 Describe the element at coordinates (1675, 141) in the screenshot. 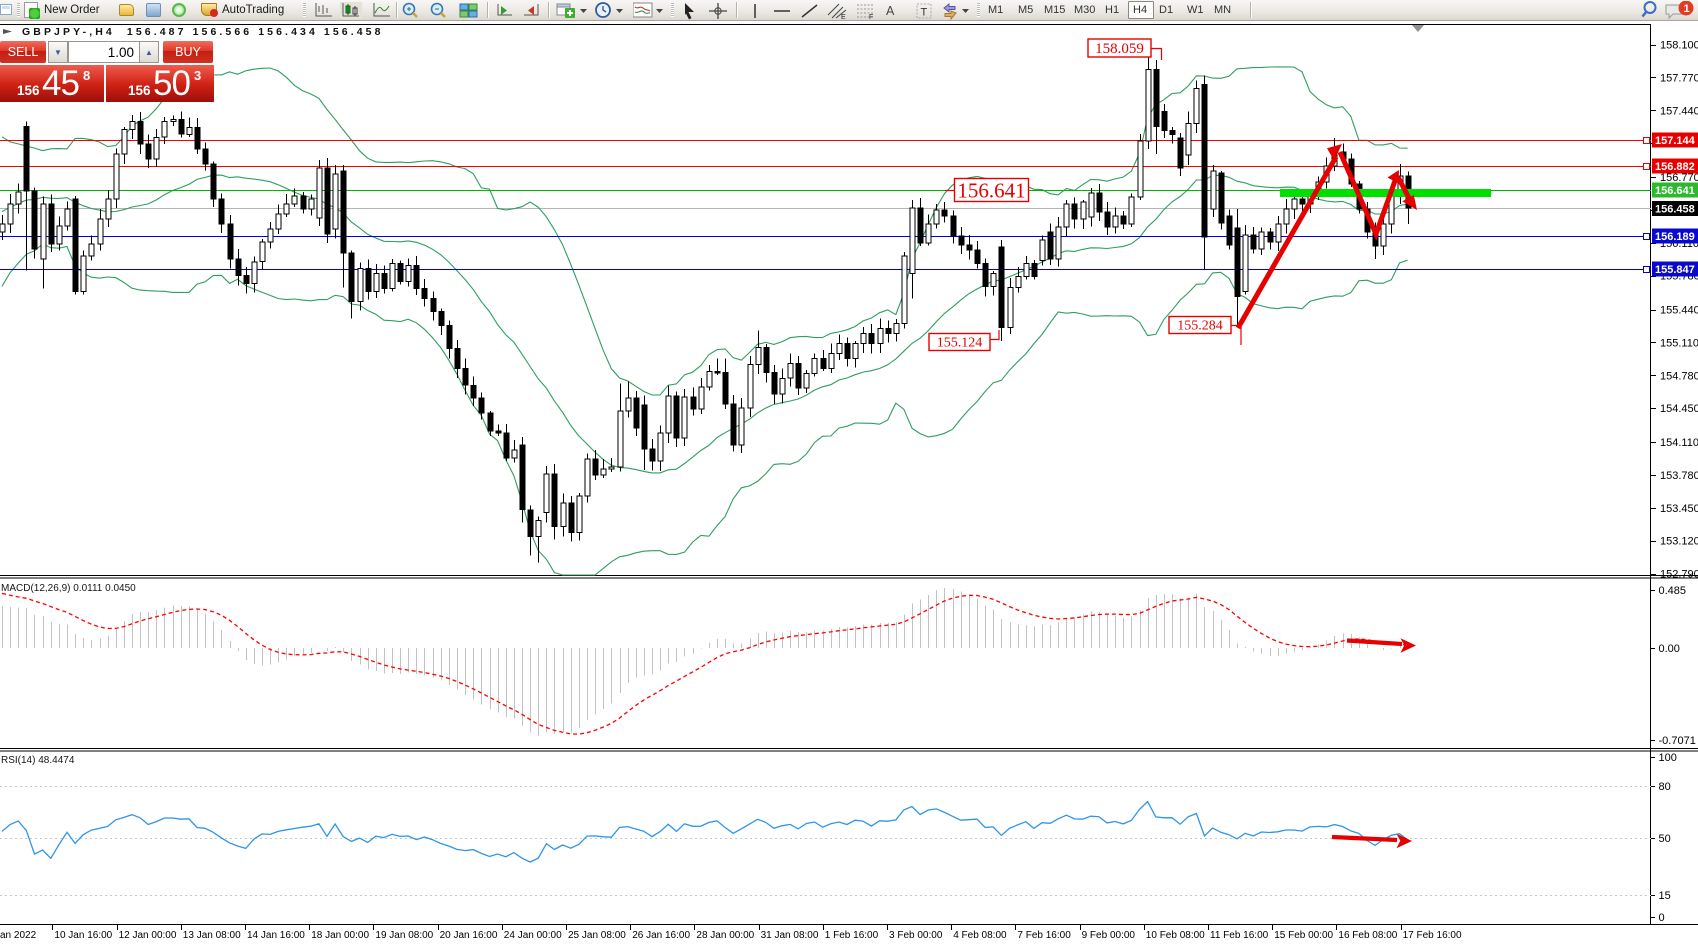

I see `svg-text: 157.144` at that location.